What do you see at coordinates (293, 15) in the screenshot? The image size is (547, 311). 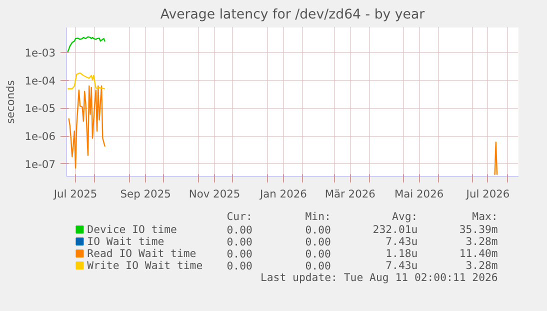 I see `chart-title: Average latency for /dev/zd64 - by year` at bounding box center [293, 15].